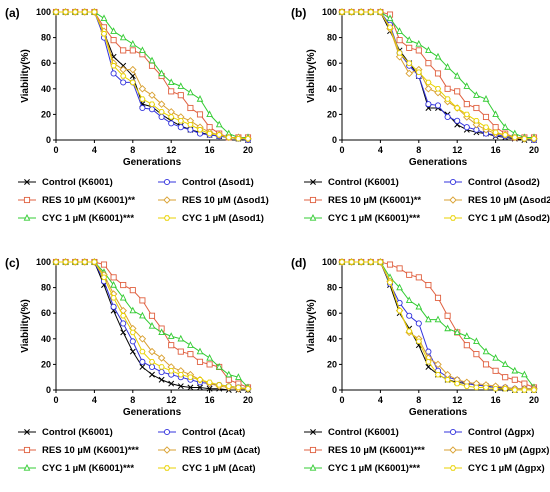  What do you see at coordinates (298, 263) in the screenshot?
I see `panel-label: (d)` at bounding box center [298, 263].